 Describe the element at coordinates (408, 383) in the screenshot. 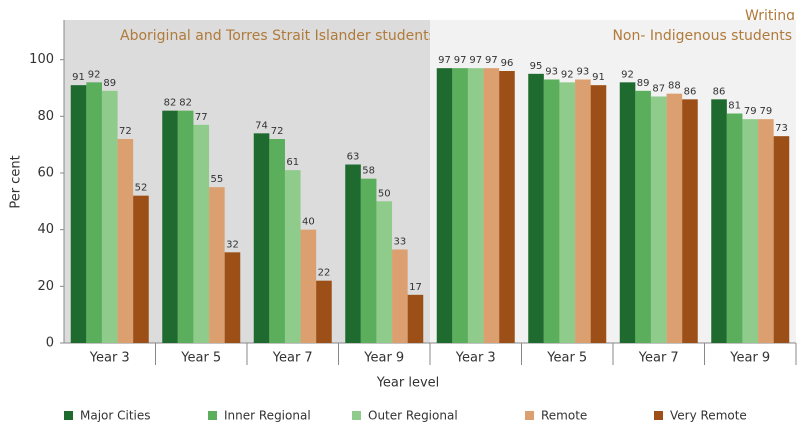

I see `x-axis-label: Year level` at that location.